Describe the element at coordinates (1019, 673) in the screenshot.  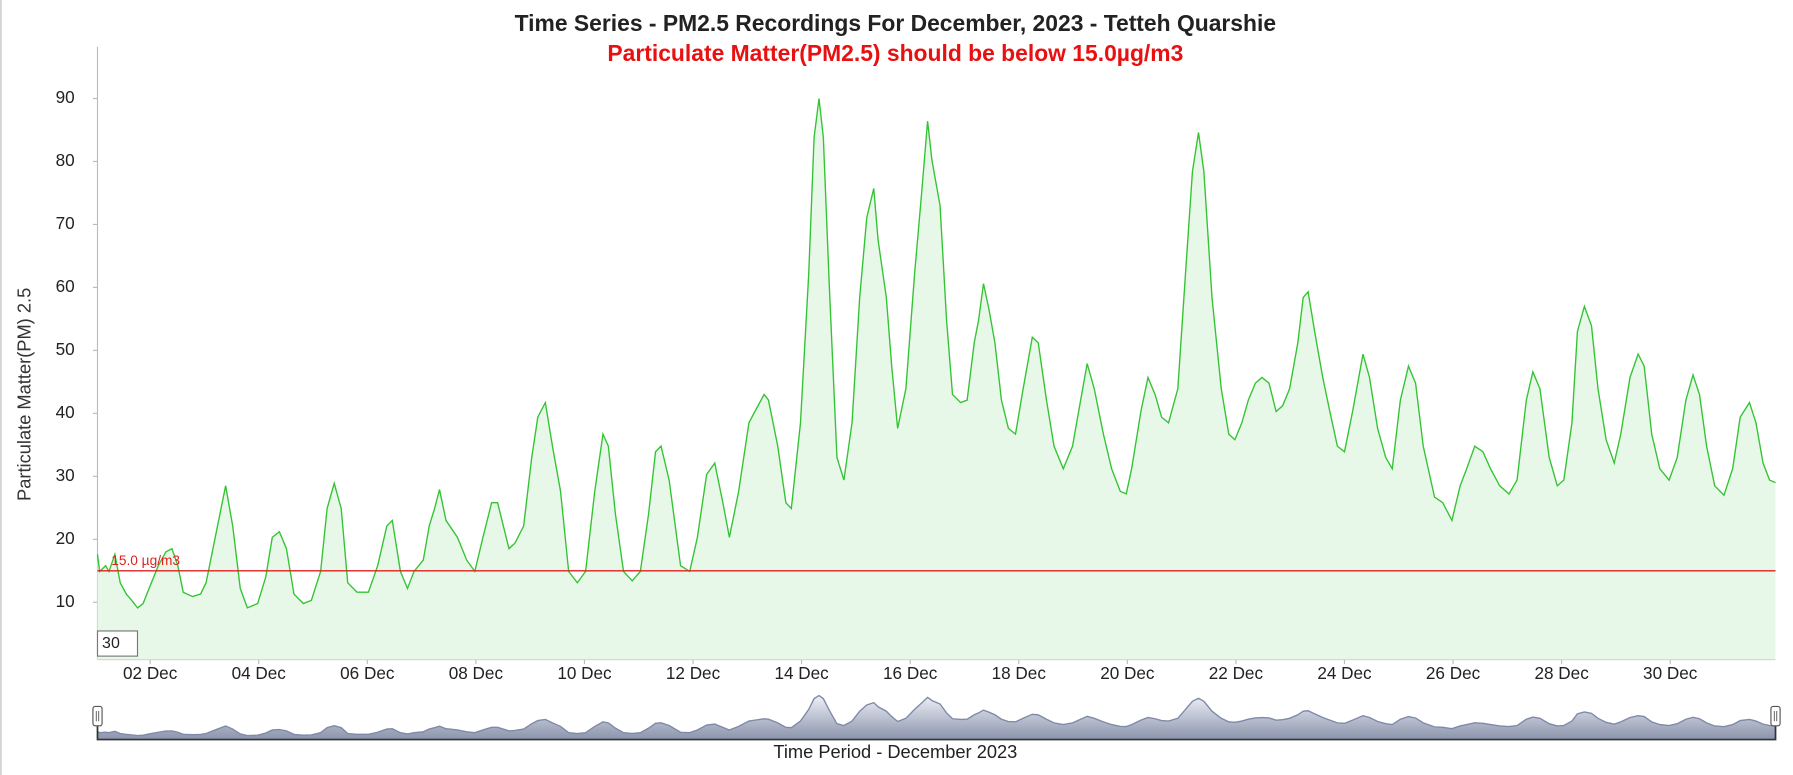
I see `x-tick-label: 18 Dec` at that location.